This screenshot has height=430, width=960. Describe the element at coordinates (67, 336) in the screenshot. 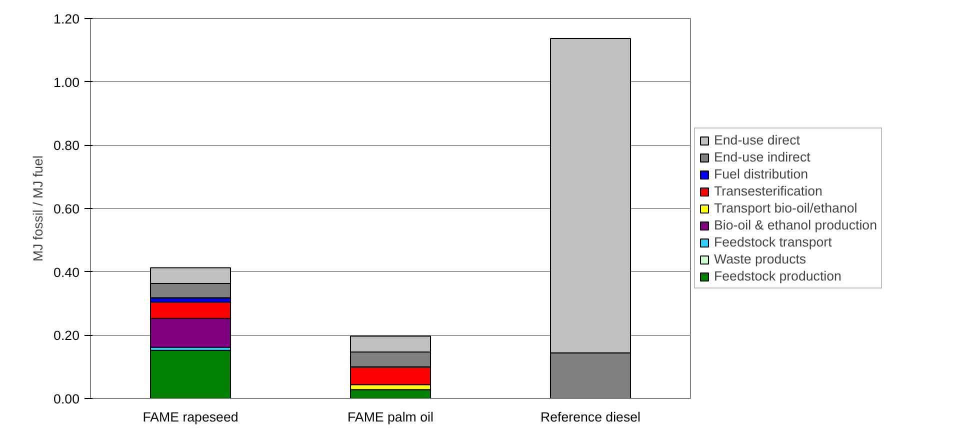

I see `y-tick-label: 0.20` at that location.